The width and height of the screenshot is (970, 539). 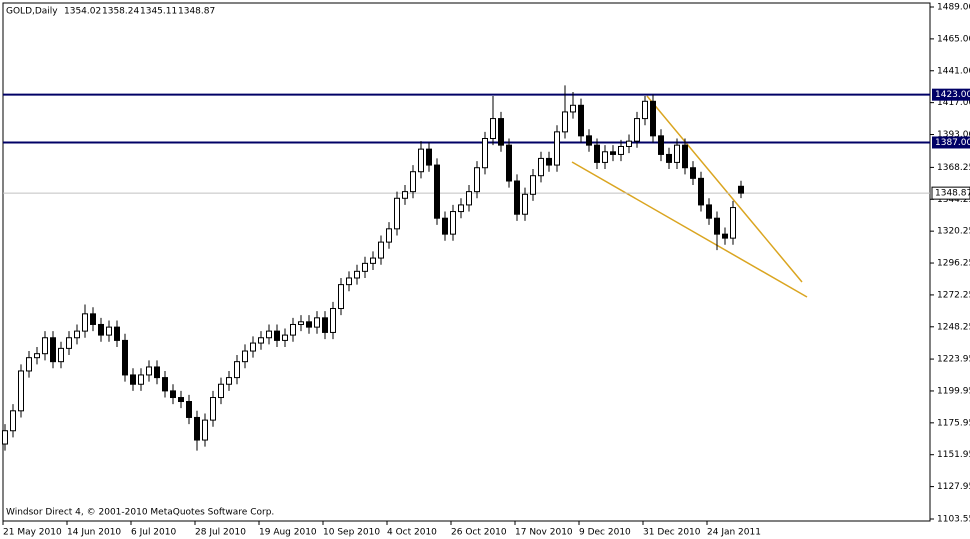 What do you see at coordinates (953, 327) in the screenshot?
I see `y-tick-label: 1248.25` at bounding box center [953, 327].